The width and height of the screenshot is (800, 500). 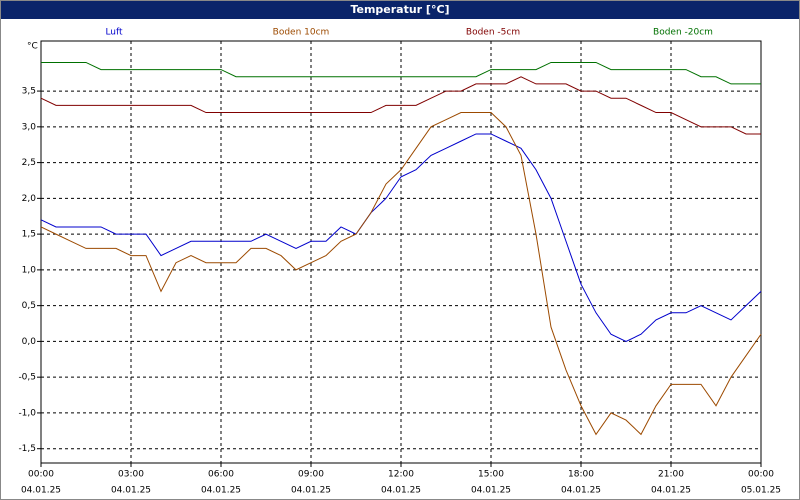 I want to click on x-tick-label: 15:00, so click(x=491, y=475).